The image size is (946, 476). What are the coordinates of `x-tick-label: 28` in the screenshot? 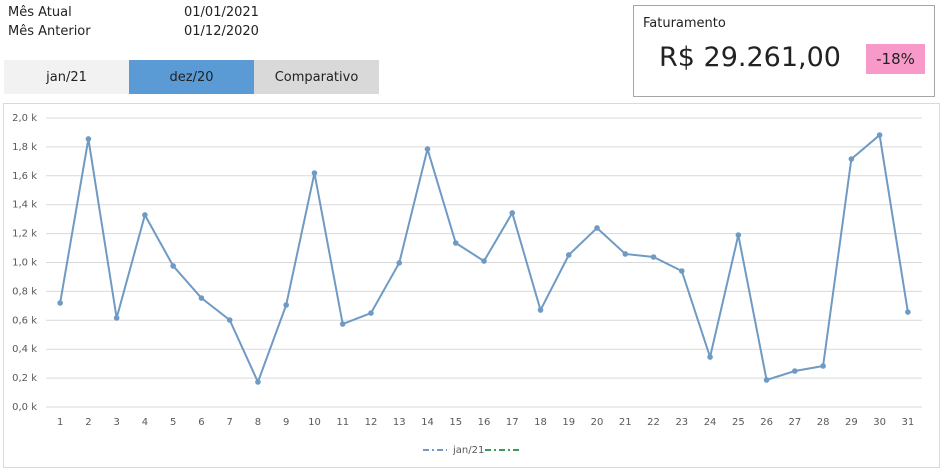 It's located at (823, 422).